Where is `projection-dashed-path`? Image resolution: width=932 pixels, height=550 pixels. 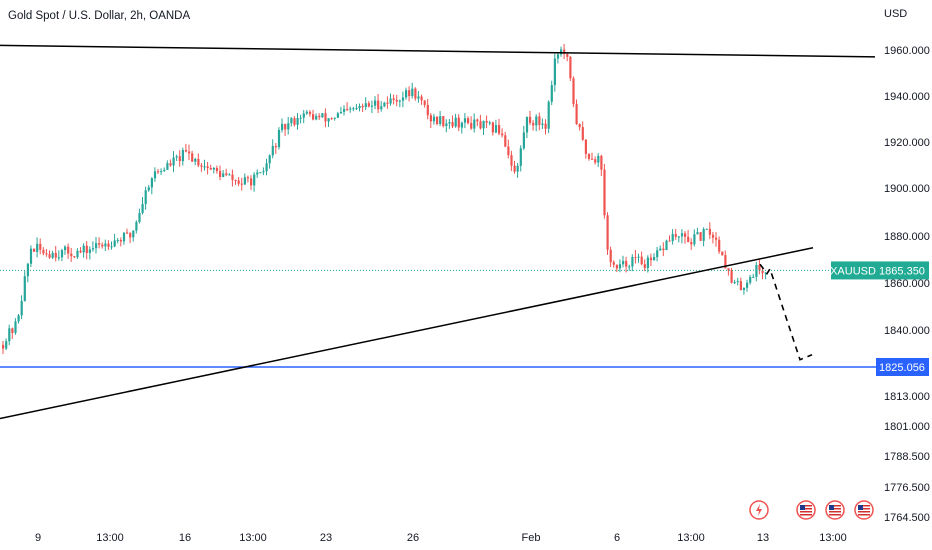
projection-dashed-path is located at coordinates (786, 312).